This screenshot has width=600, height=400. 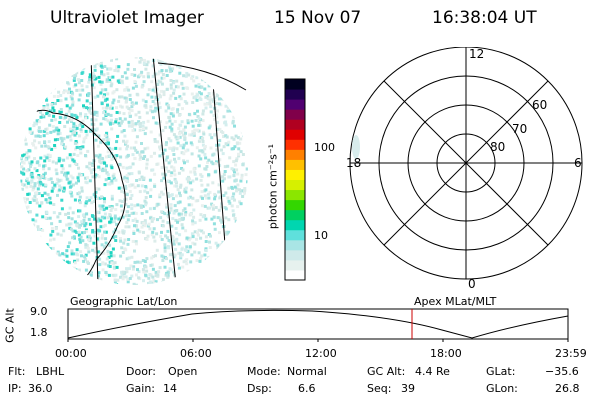 I want to click on dsp-label: Dsp:, so click(x=259, y=388).